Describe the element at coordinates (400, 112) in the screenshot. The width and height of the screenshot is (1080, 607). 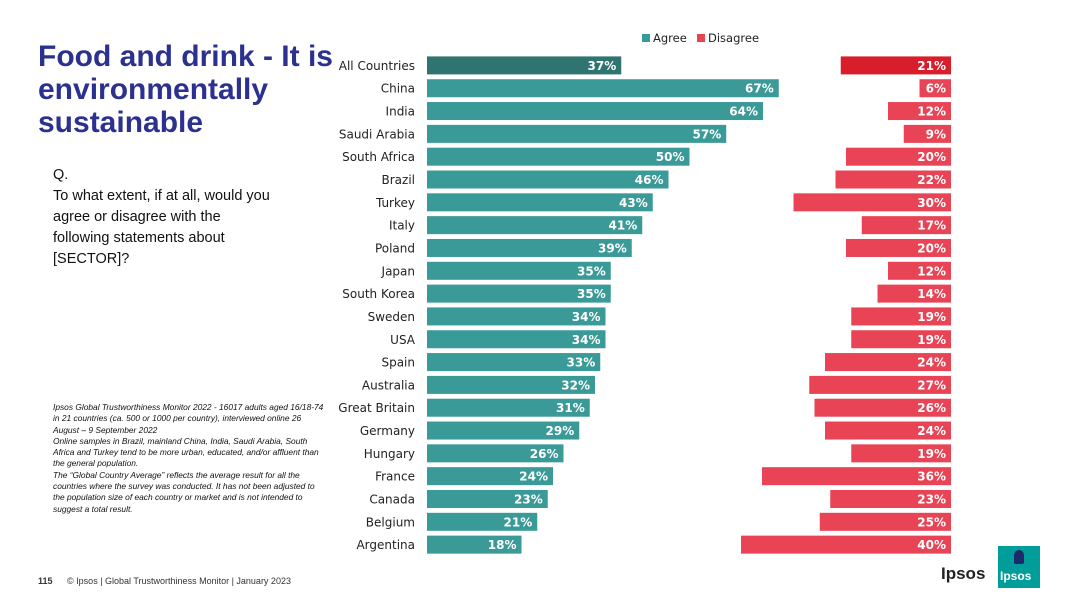
I see `category-label: India` at that location.